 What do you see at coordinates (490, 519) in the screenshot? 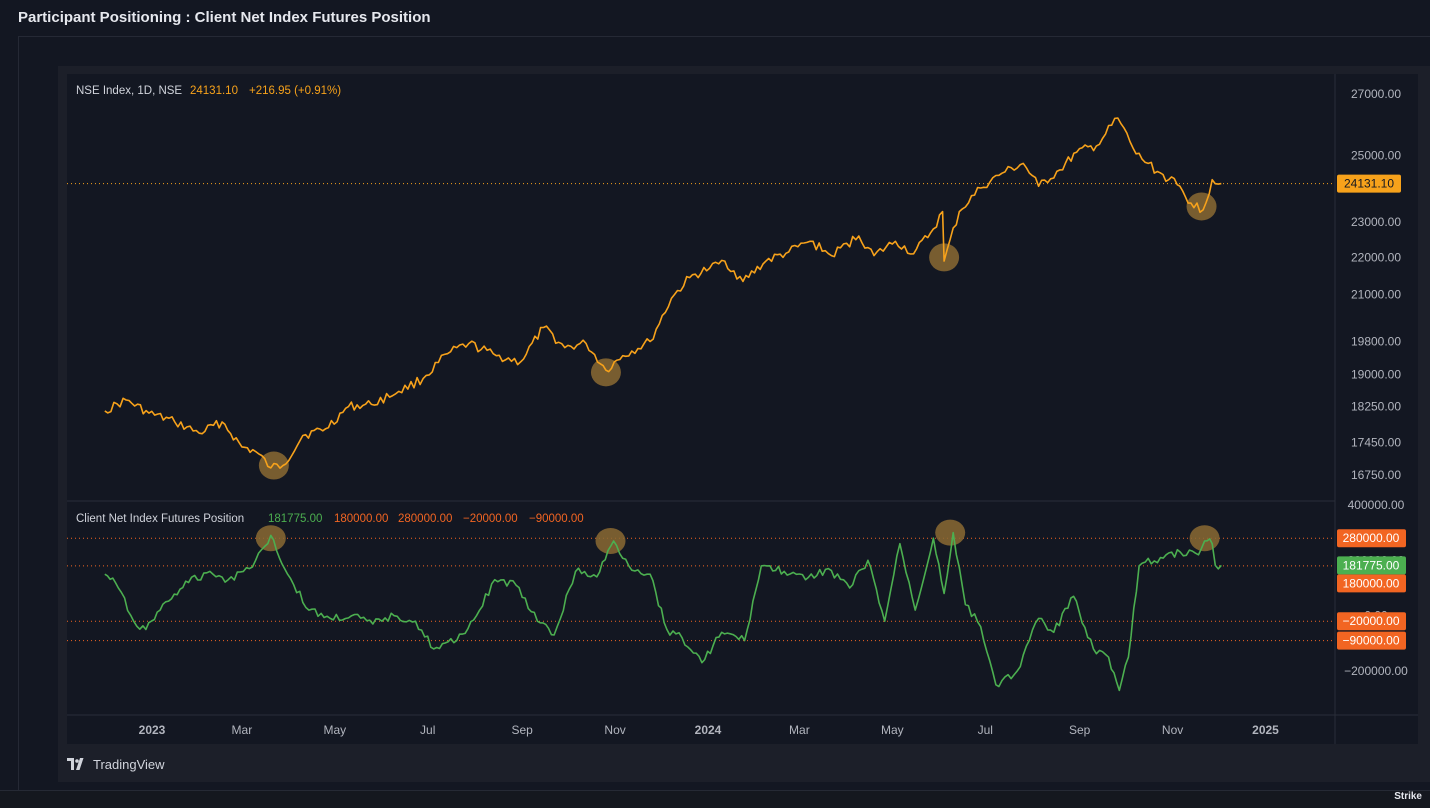
I see `indicator-legend-value-level-minus-20000: −20000.00` at bounding box center [490, 519].